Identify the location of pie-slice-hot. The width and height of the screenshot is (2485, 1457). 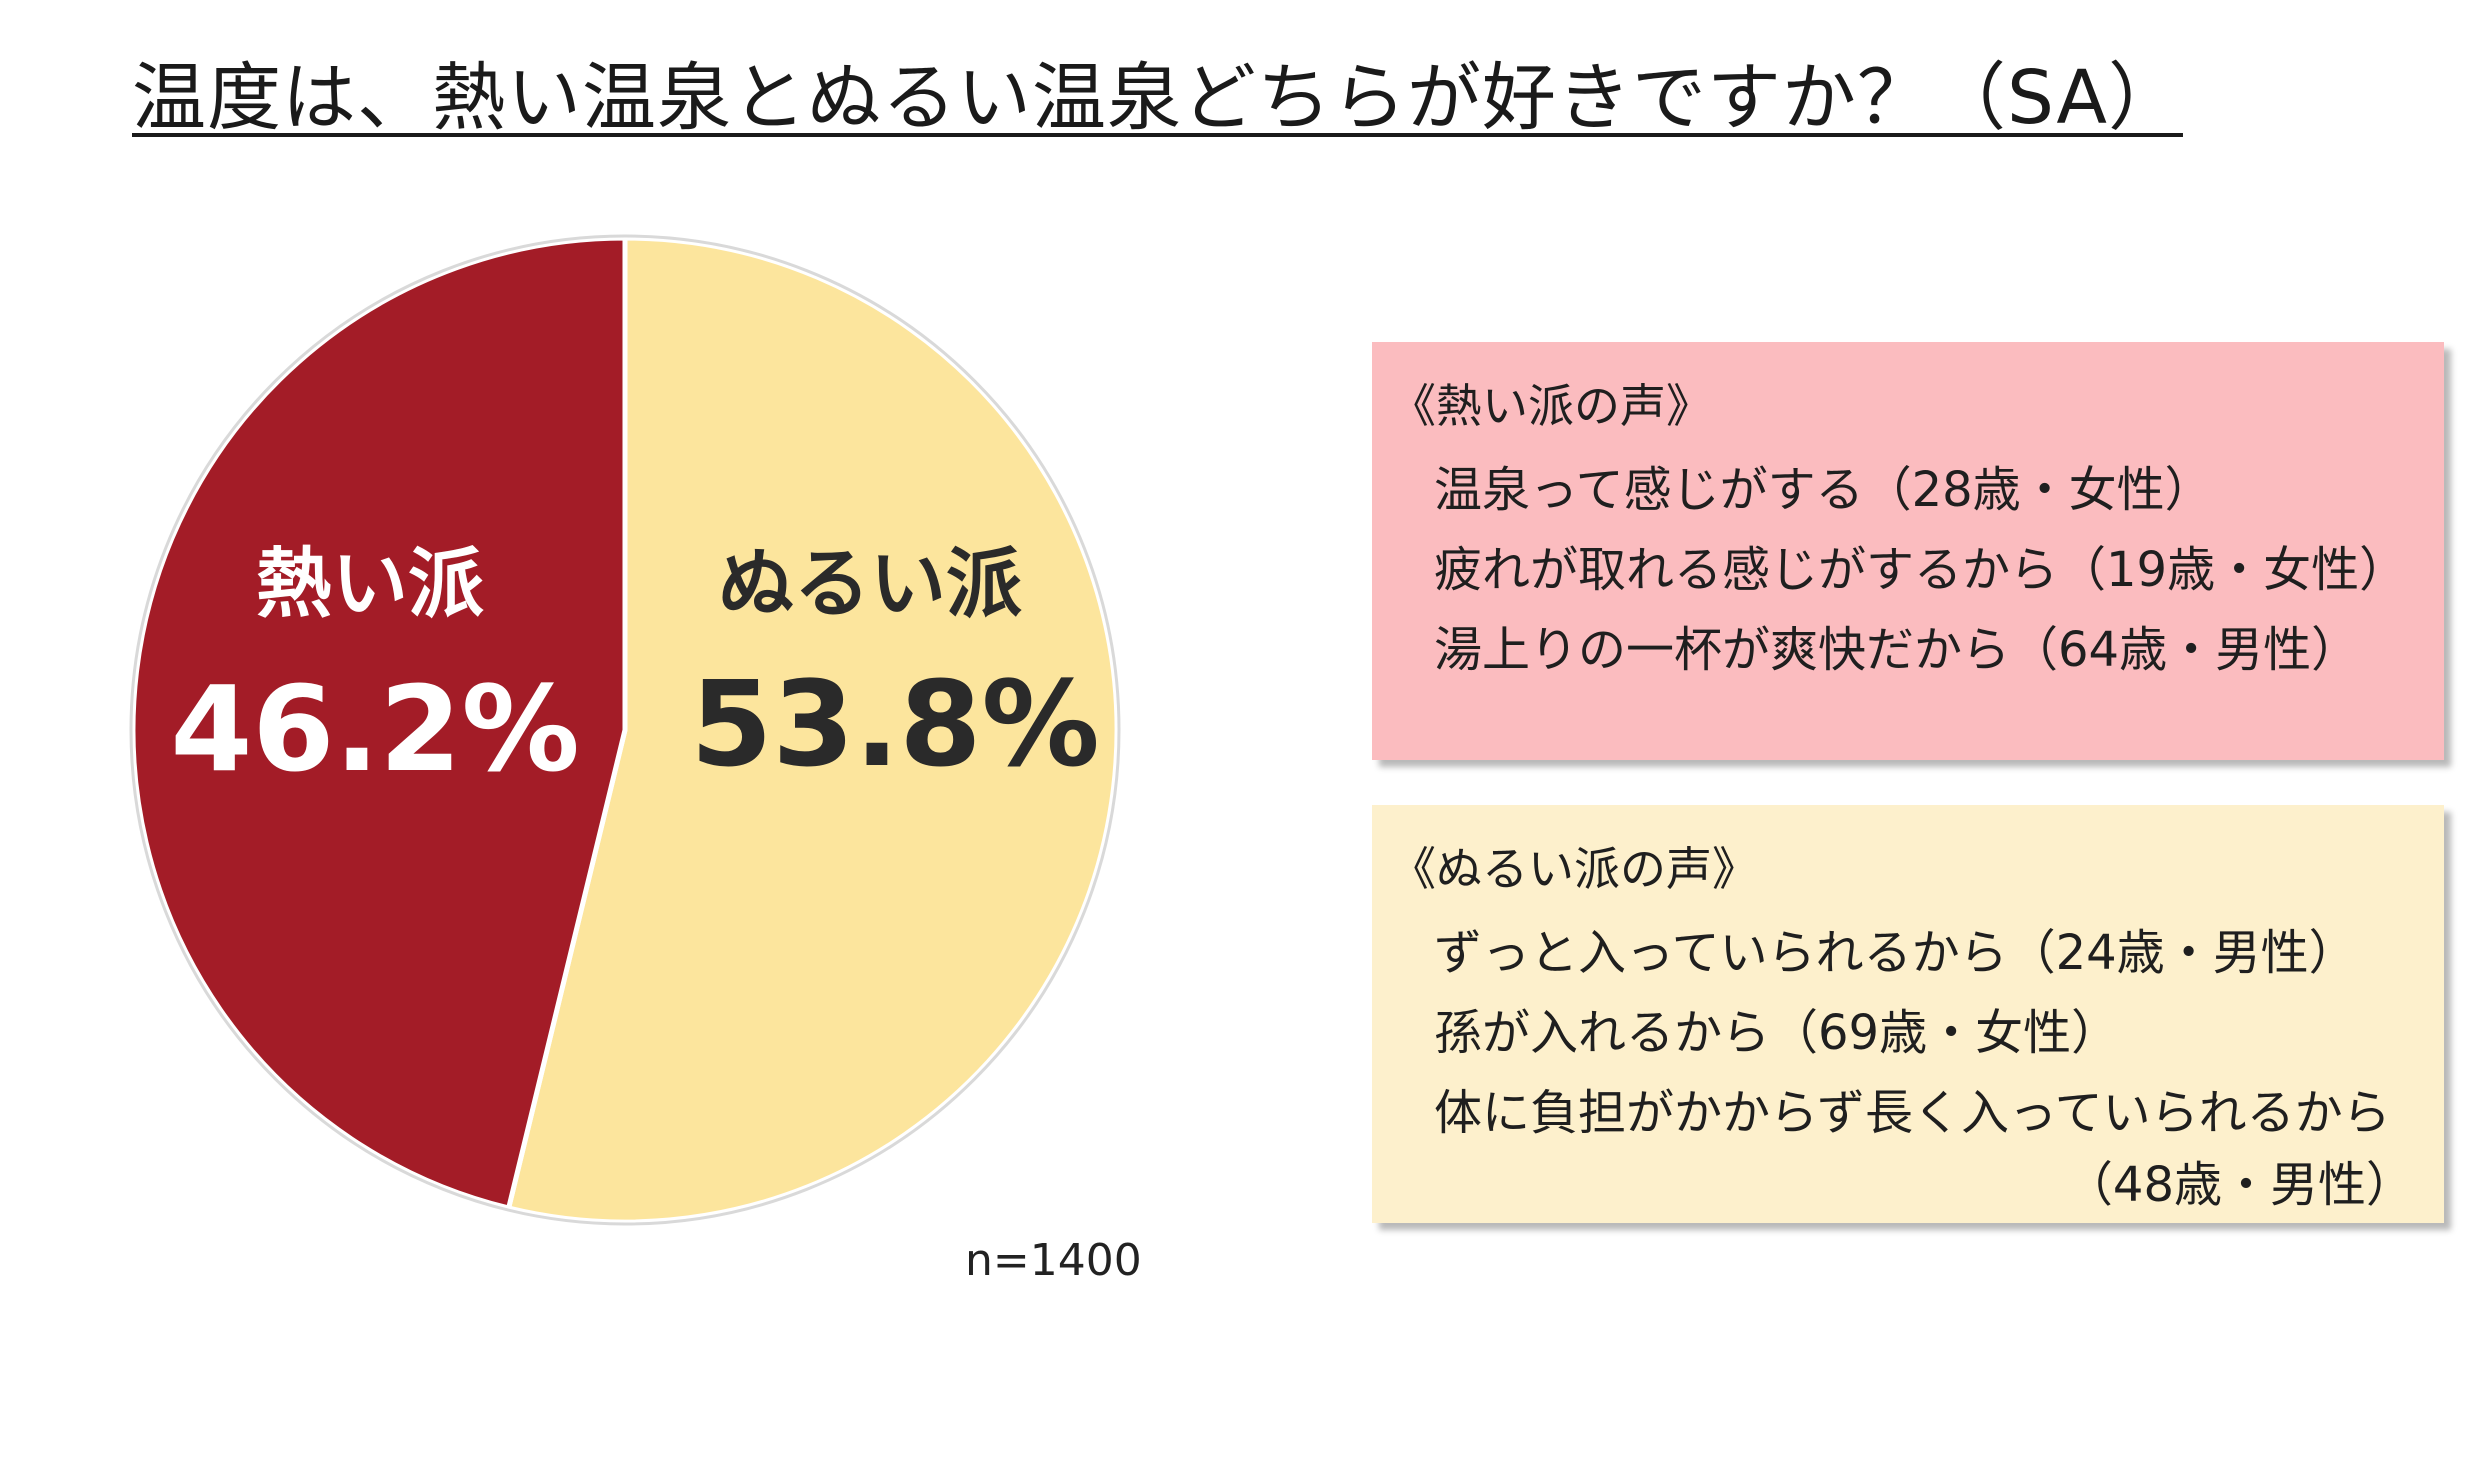
(379, 723).